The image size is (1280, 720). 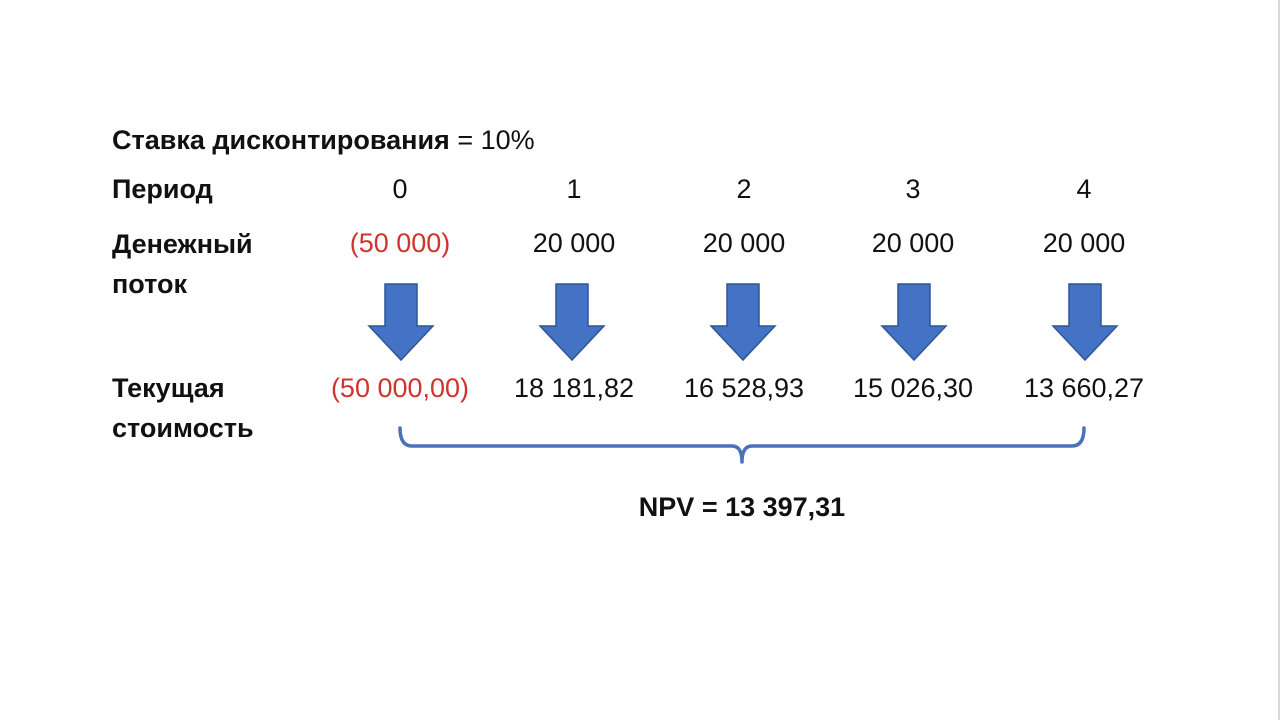 What do you see at coordinates (496, 140) in the screenshot?
I see `discount-rate-value: = 10%` at bounding box center [496, 140].